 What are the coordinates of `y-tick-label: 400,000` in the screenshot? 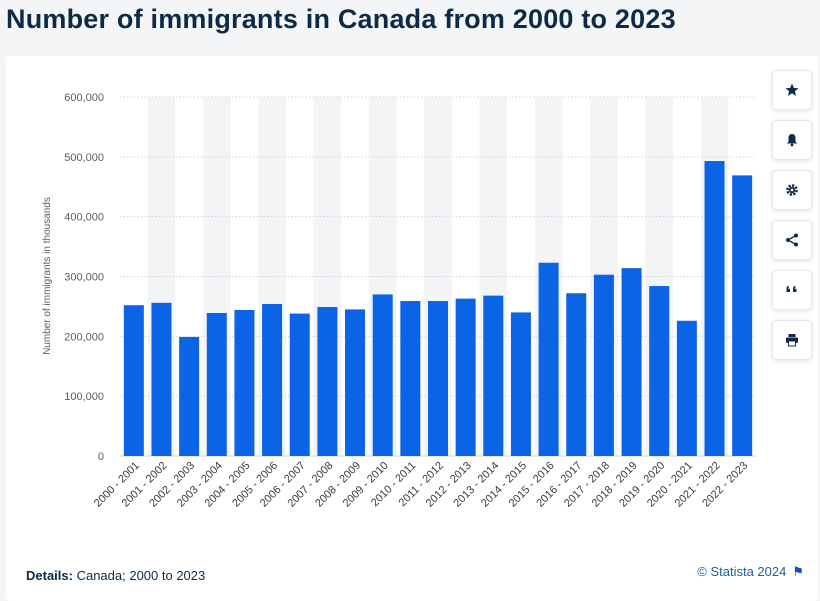 It's located at (84, 218).